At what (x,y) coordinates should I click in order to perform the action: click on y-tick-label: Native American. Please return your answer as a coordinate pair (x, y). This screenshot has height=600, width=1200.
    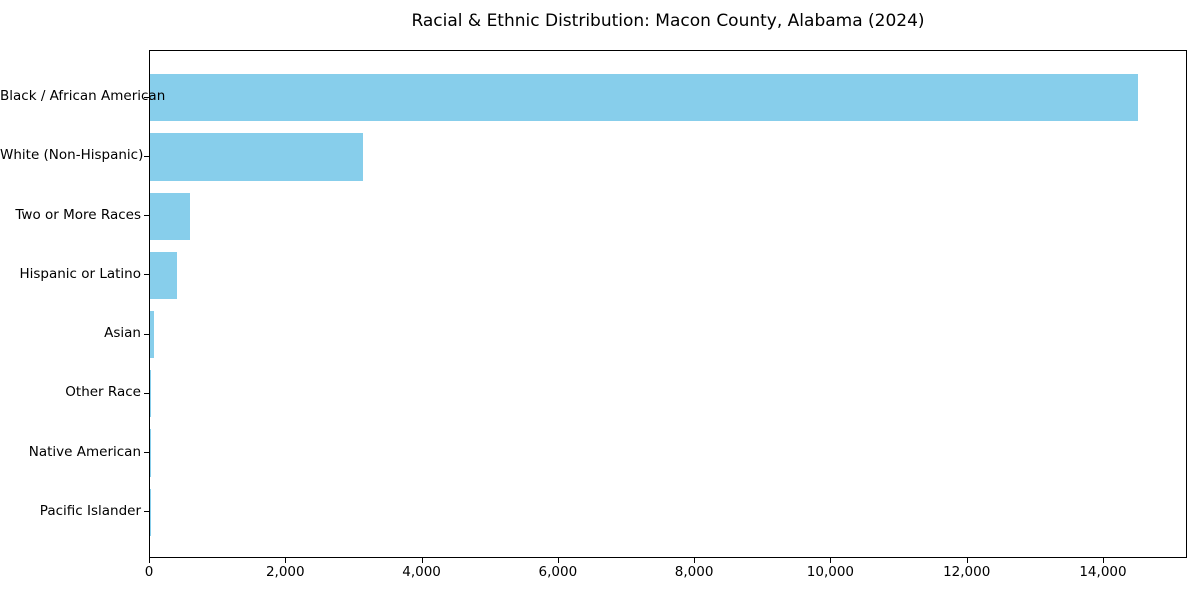
    Looking at the image, I should click on (84, 451).